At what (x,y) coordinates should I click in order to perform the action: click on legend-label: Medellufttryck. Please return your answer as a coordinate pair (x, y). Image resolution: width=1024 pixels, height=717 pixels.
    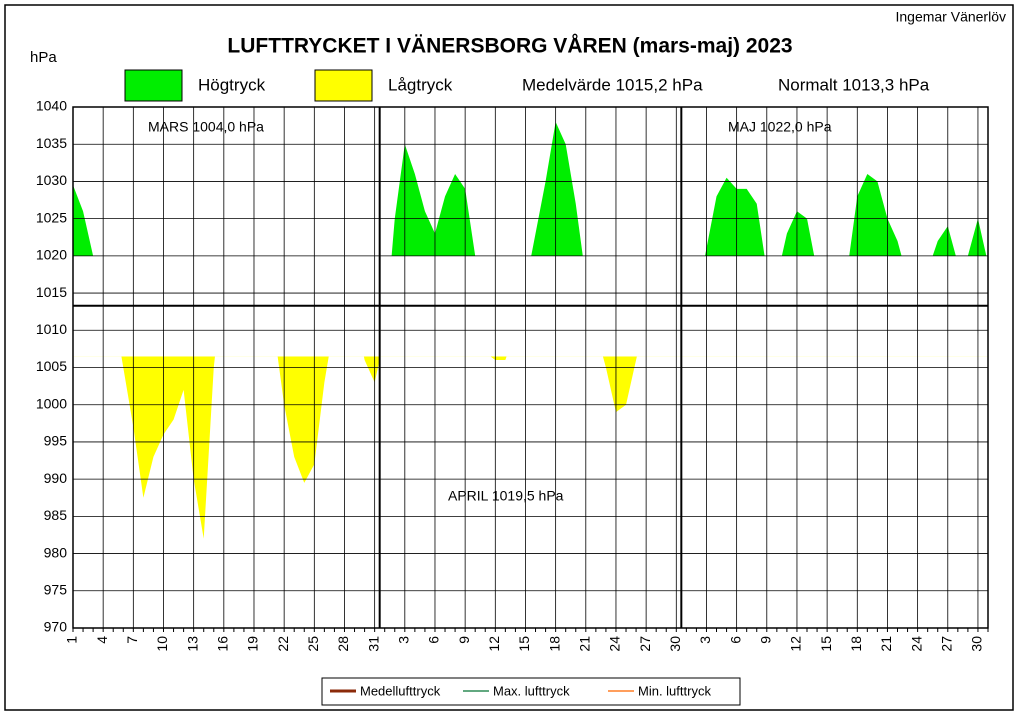
    Looking at the image, I should click on (400, 690).